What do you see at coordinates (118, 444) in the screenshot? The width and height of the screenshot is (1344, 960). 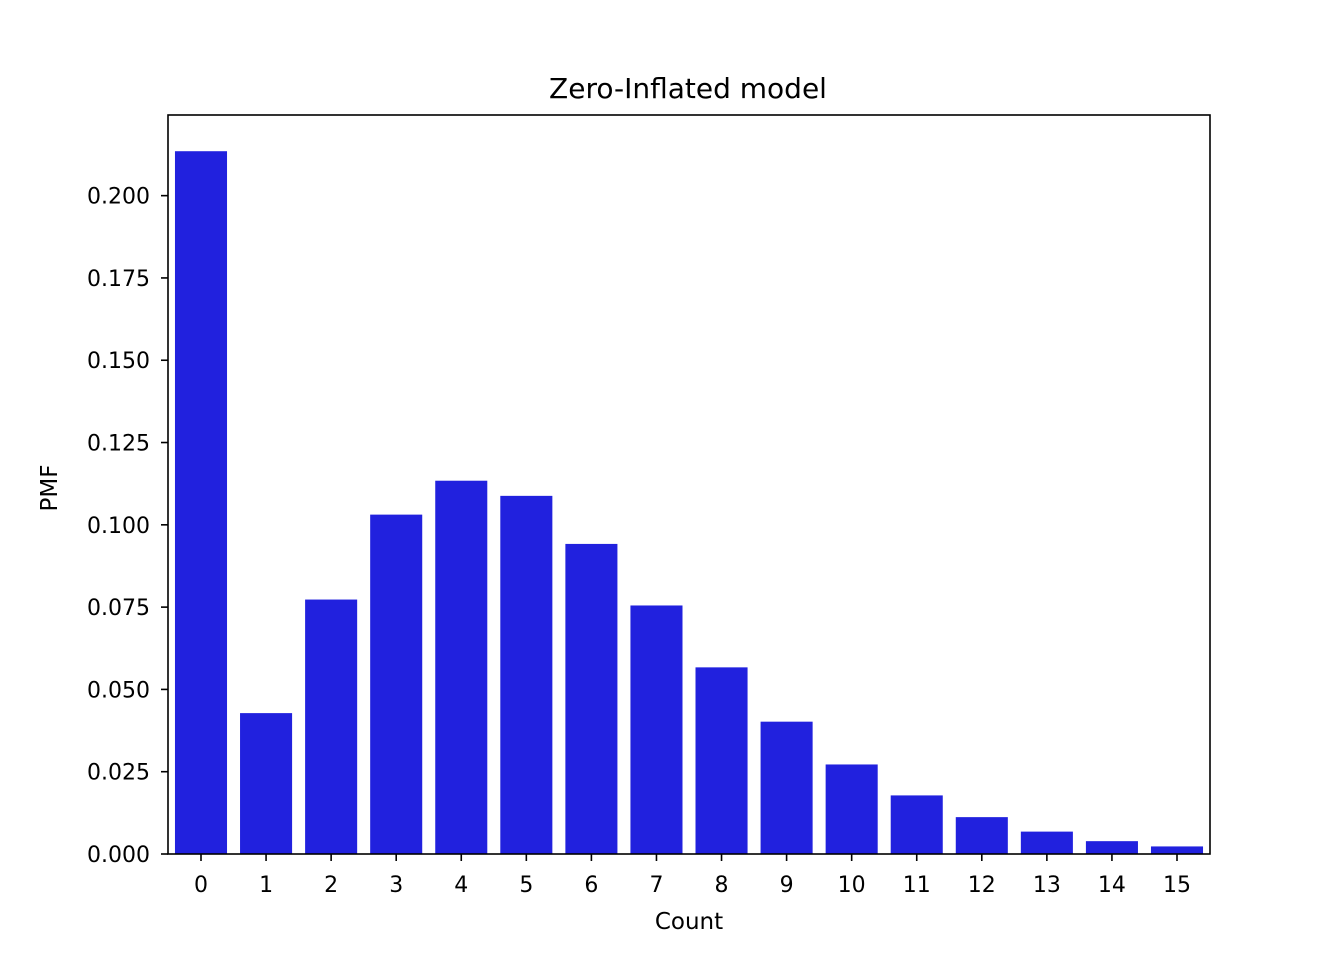 I see `y-tick-label: 0.125` at bounding box center [118, 444].